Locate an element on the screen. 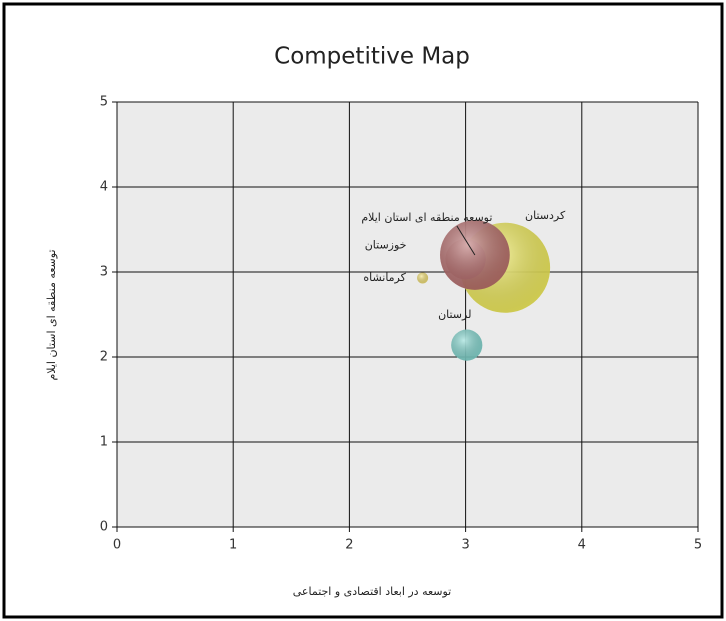 The image size is (726, 621). x-tick-label: 1 is located at coordinates (233, 545).